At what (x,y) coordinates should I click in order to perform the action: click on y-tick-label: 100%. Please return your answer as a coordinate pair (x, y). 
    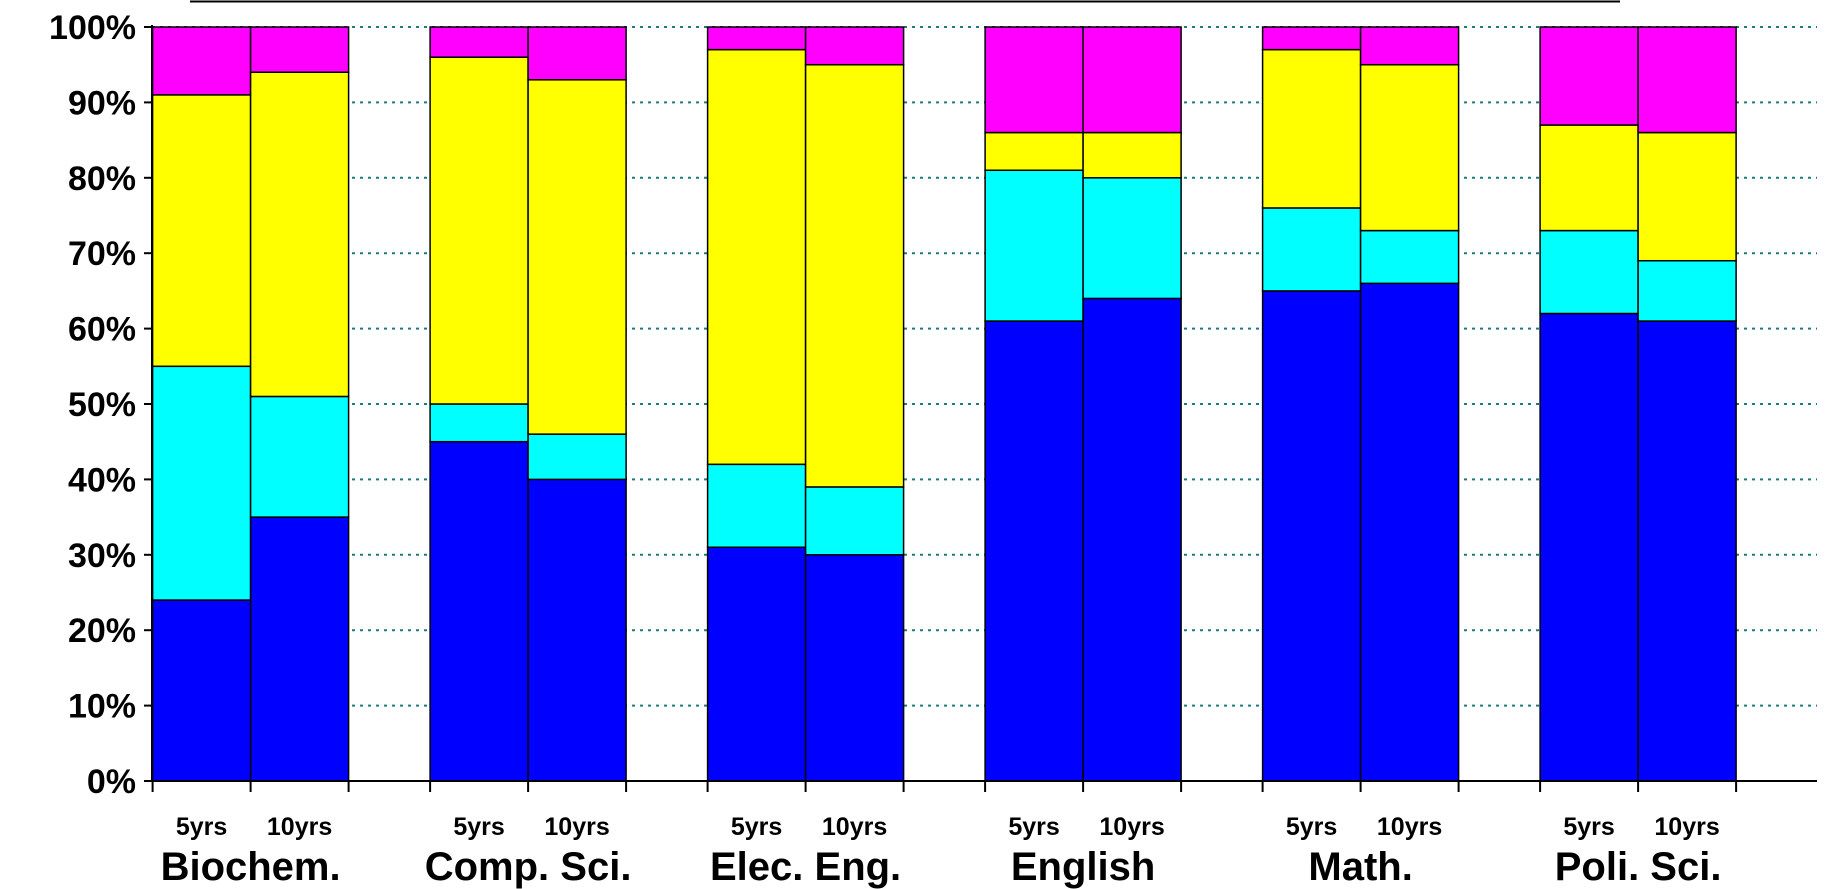
    Looking at the image, I should click on (92, 28).